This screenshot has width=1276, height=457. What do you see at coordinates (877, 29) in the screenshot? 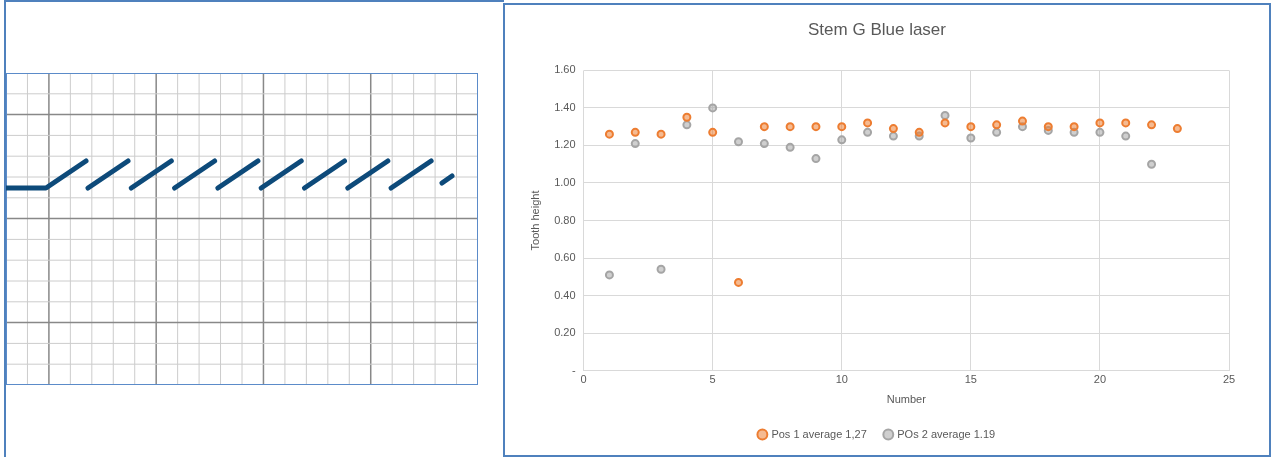
I see `chart-title: Stem G Blue laser` at bounding box center [877, 29].